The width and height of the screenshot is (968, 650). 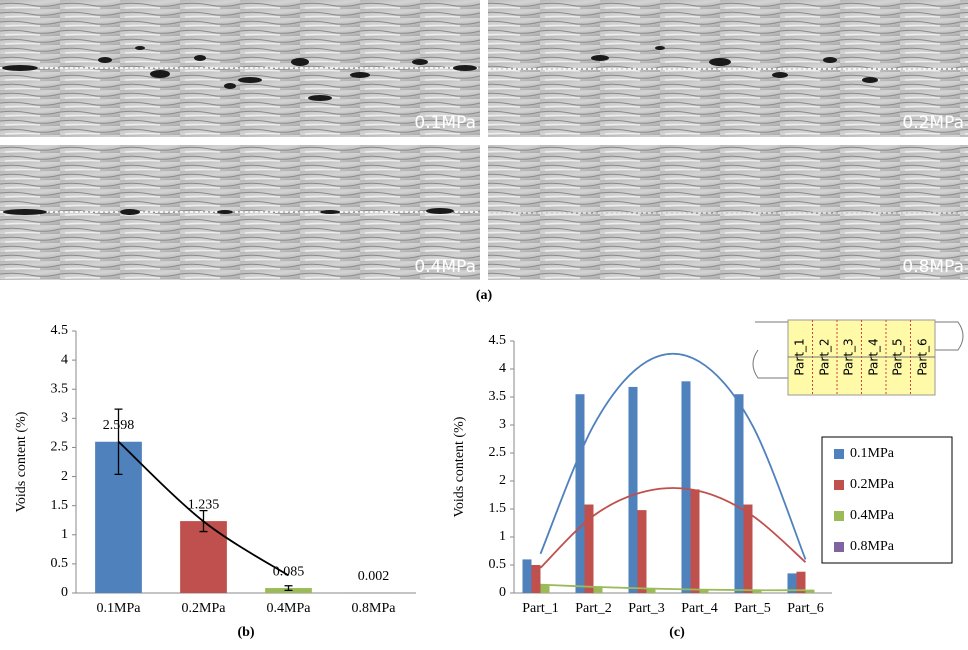 What do you see at coordinates (752, 608) in the screenshot?
I see `x-tick-label: Part_5` at bounding box center [752, 608].